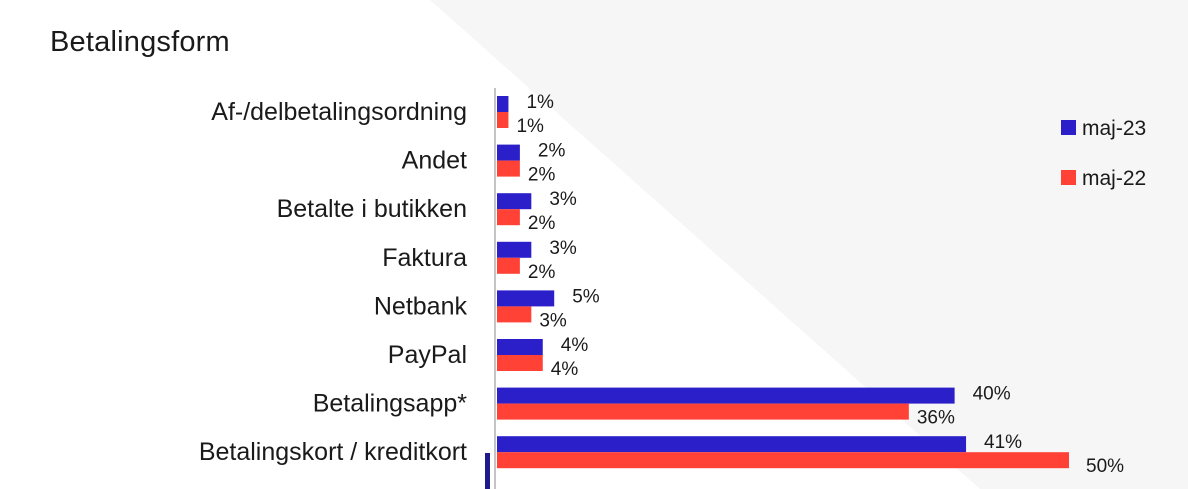  Describe the element at coordinates (333, 452) in the screenshot. I see `category-label: Betalingskort / kreditkort` at that location.